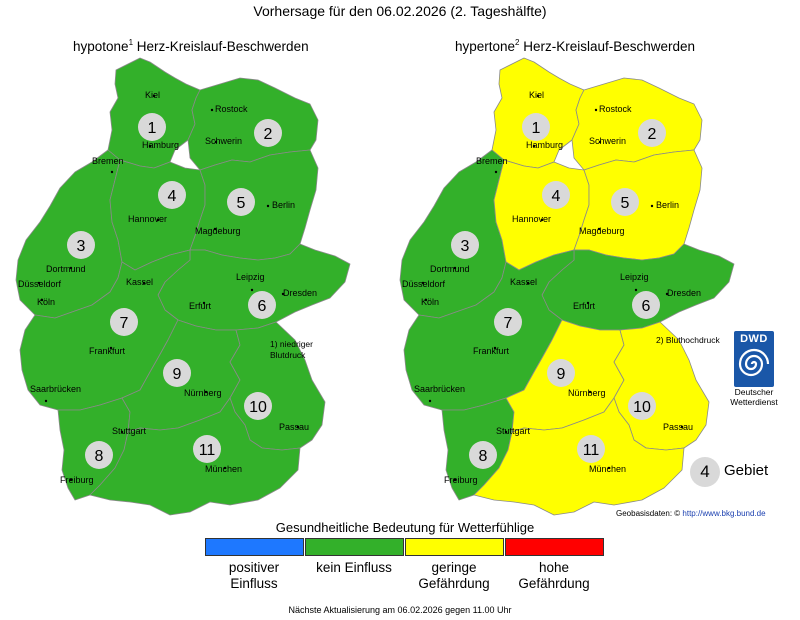 This screenshot has height=620, width=800. Describe the element at coordinates (465, 246) in the screenshot. I see `region-number-label: 3` at that location.